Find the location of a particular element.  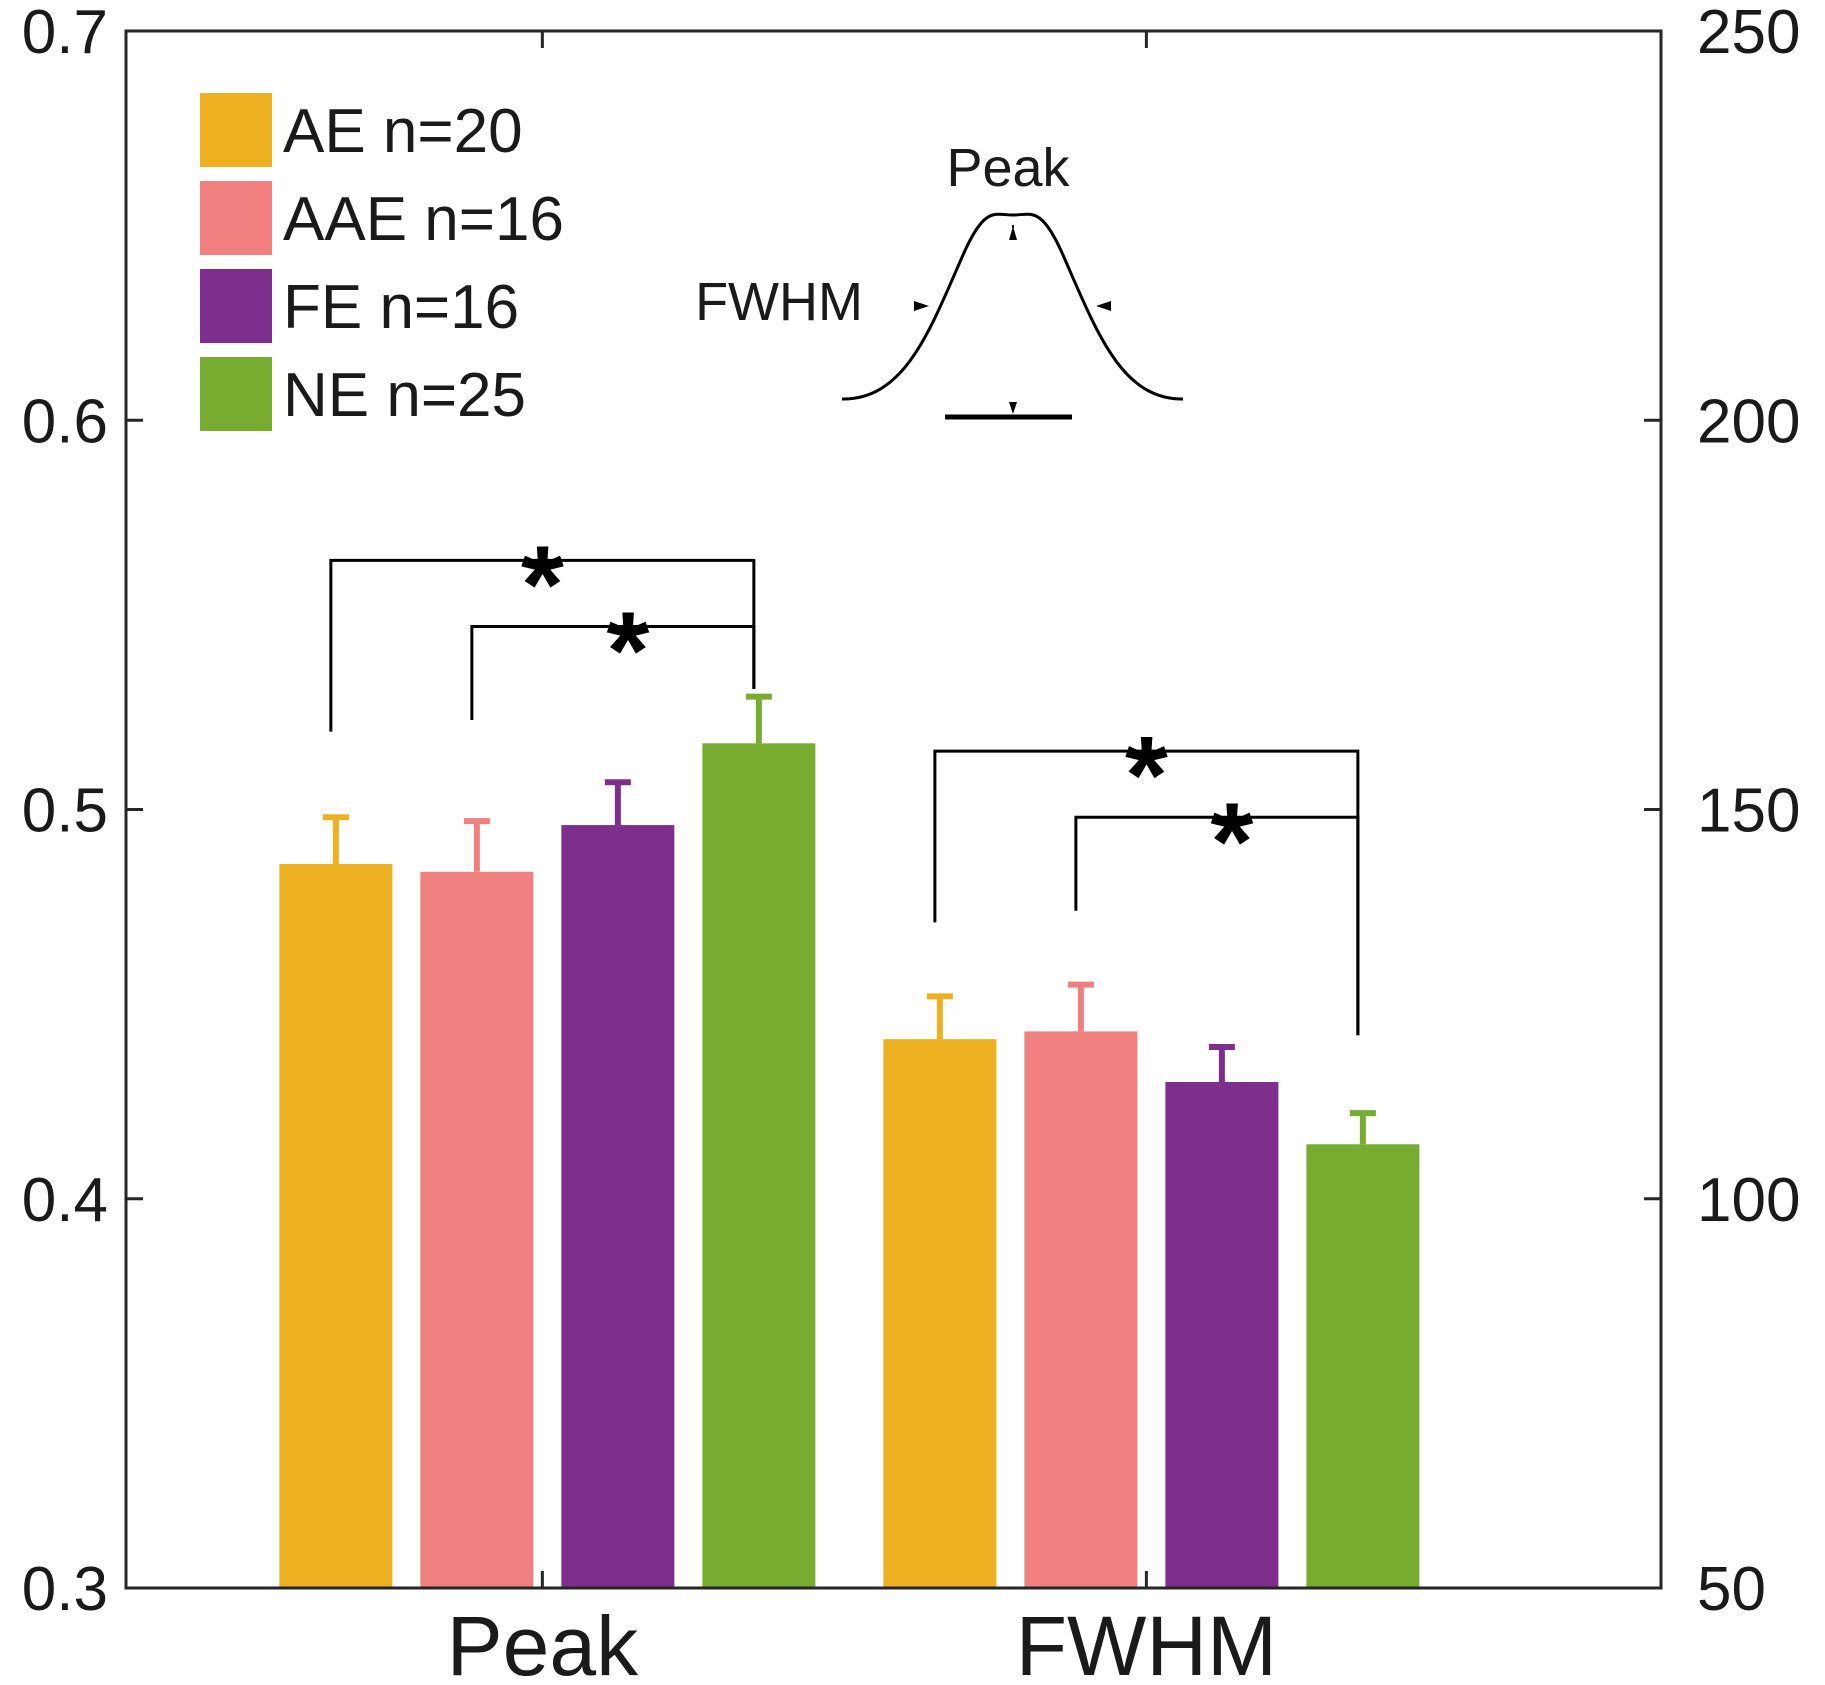

significance-star-2: * is located at coordinates (627, 651).